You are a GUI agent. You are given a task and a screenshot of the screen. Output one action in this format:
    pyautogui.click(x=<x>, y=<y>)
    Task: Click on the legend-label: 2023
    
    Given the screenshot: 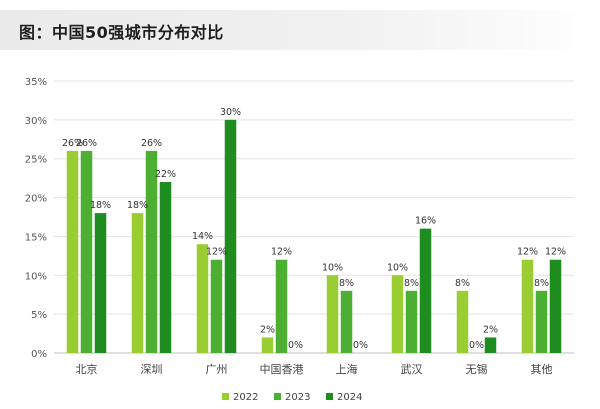 What is the action you would take?
    pyautogui.click(x=297, y=397)
    